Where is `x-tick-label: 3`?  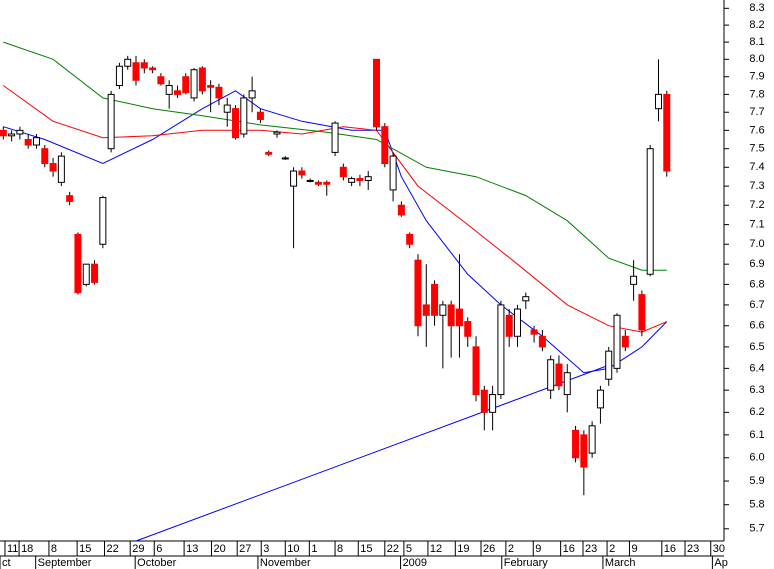
x-tick-label: 3 is located at coordinates (266, 549).